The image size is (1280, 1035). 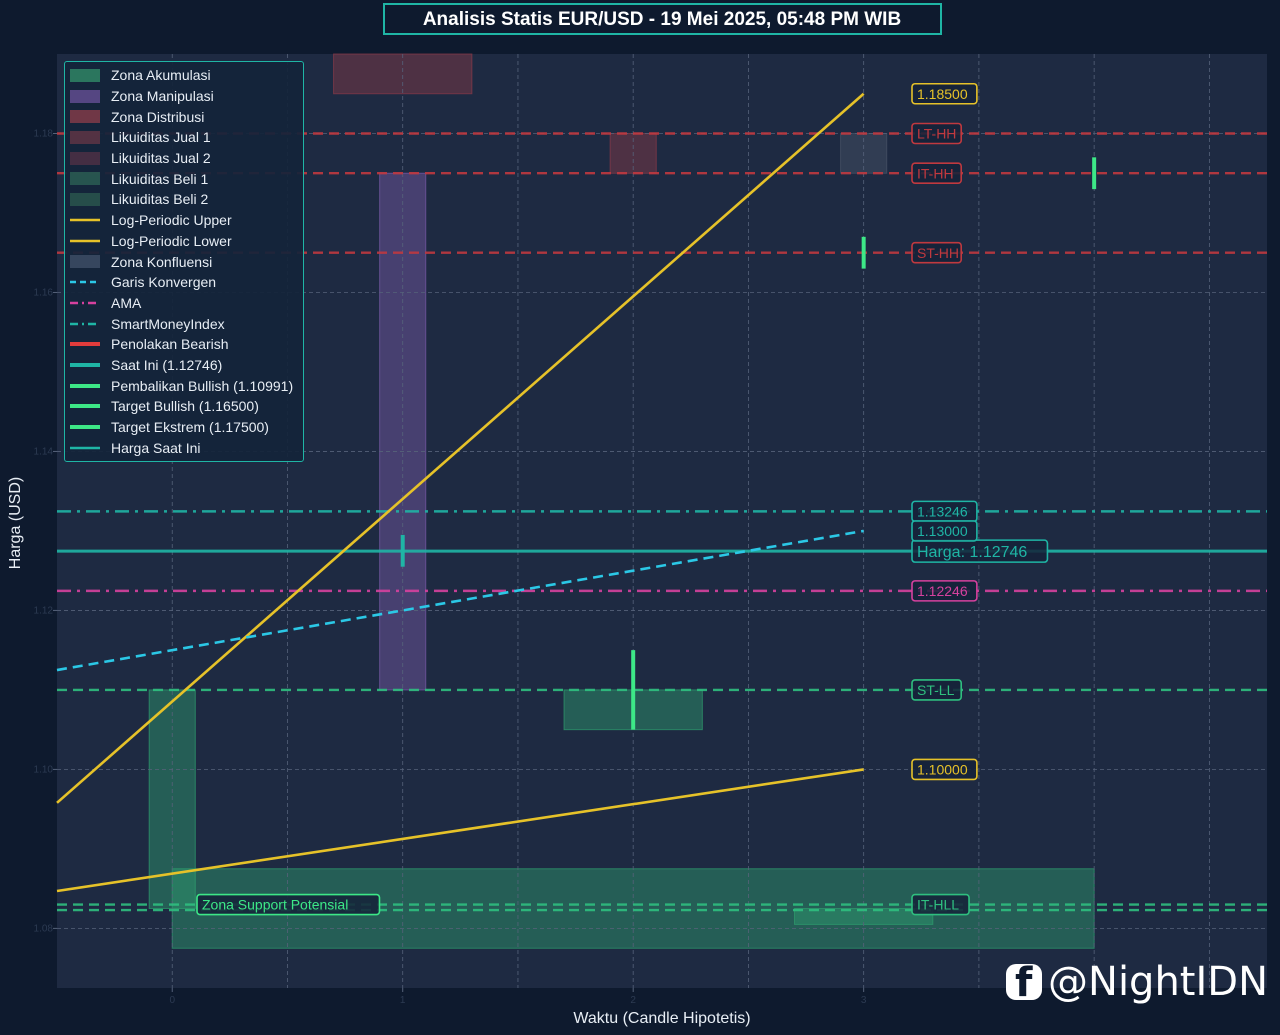 I want to click on y-tick-label: 1.14, so click(x=44, y=451).